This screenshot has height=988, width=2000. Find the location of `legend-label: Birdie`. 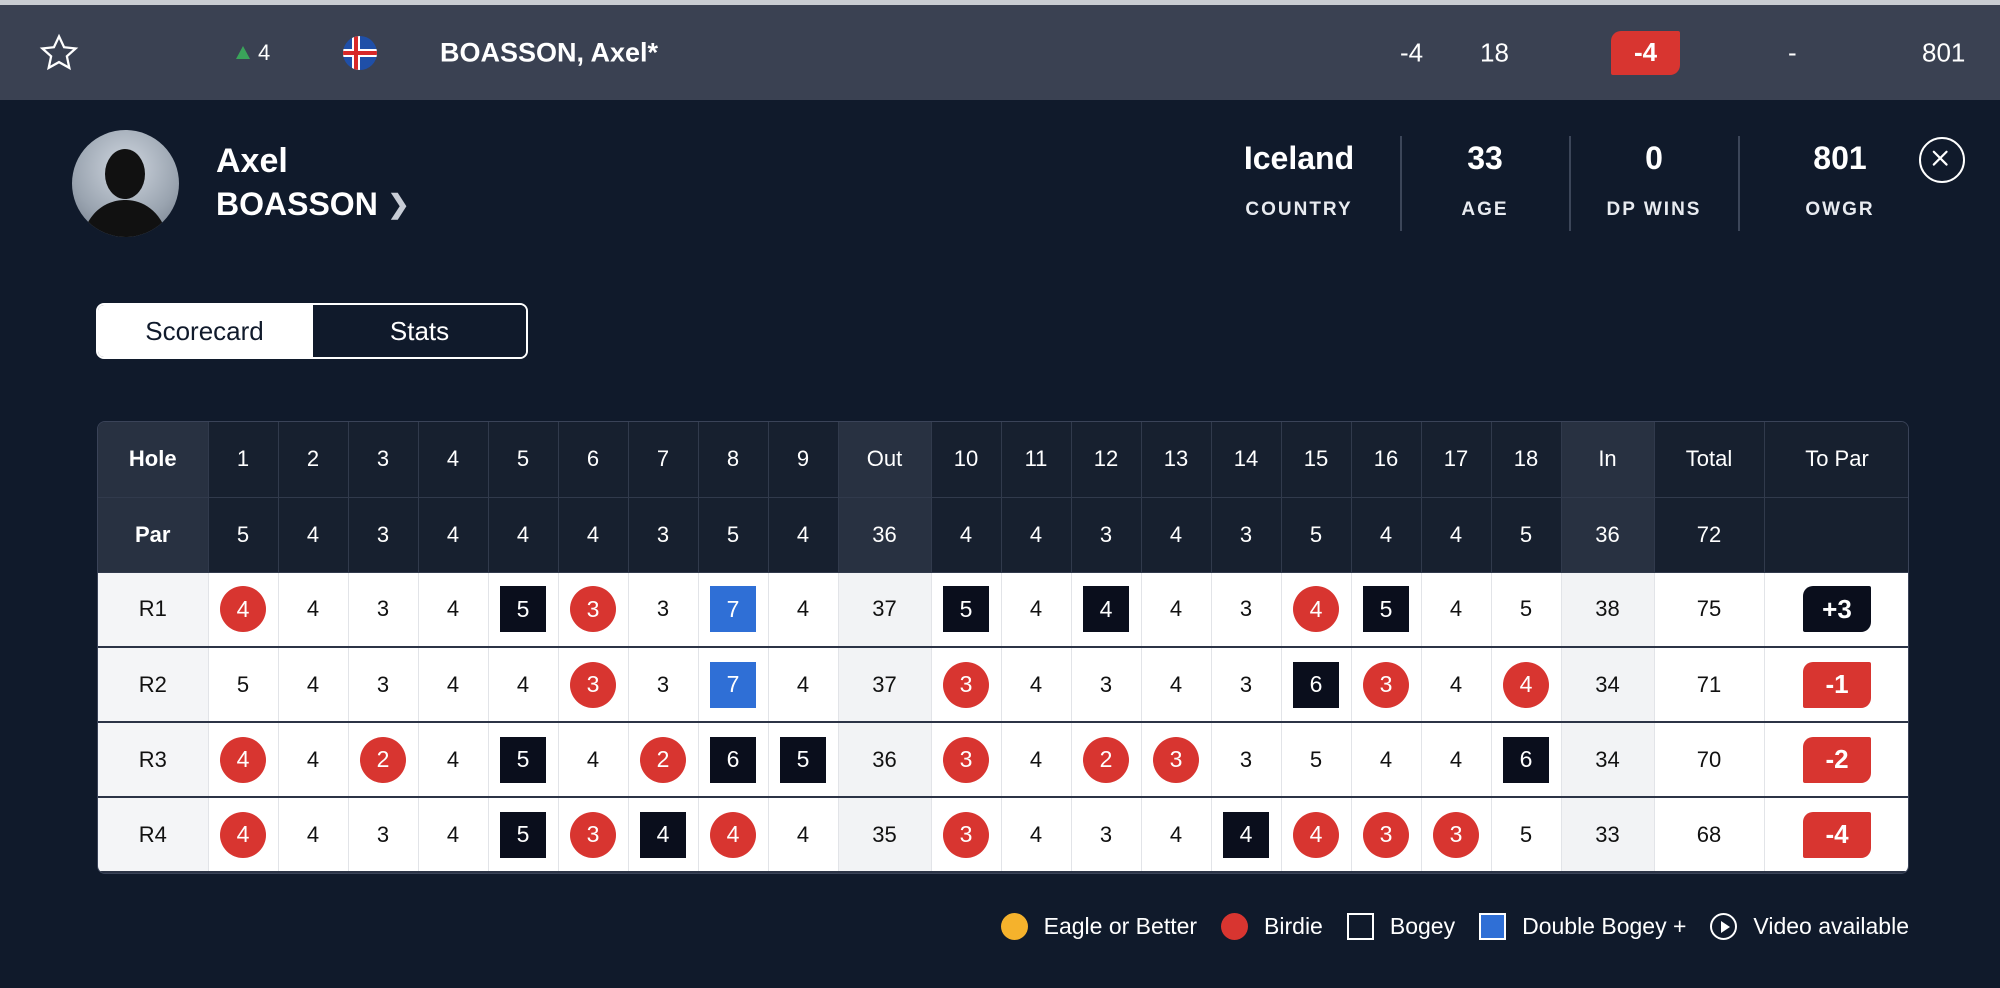

legend-label: Birdie is located at coordinates (1293, 926).